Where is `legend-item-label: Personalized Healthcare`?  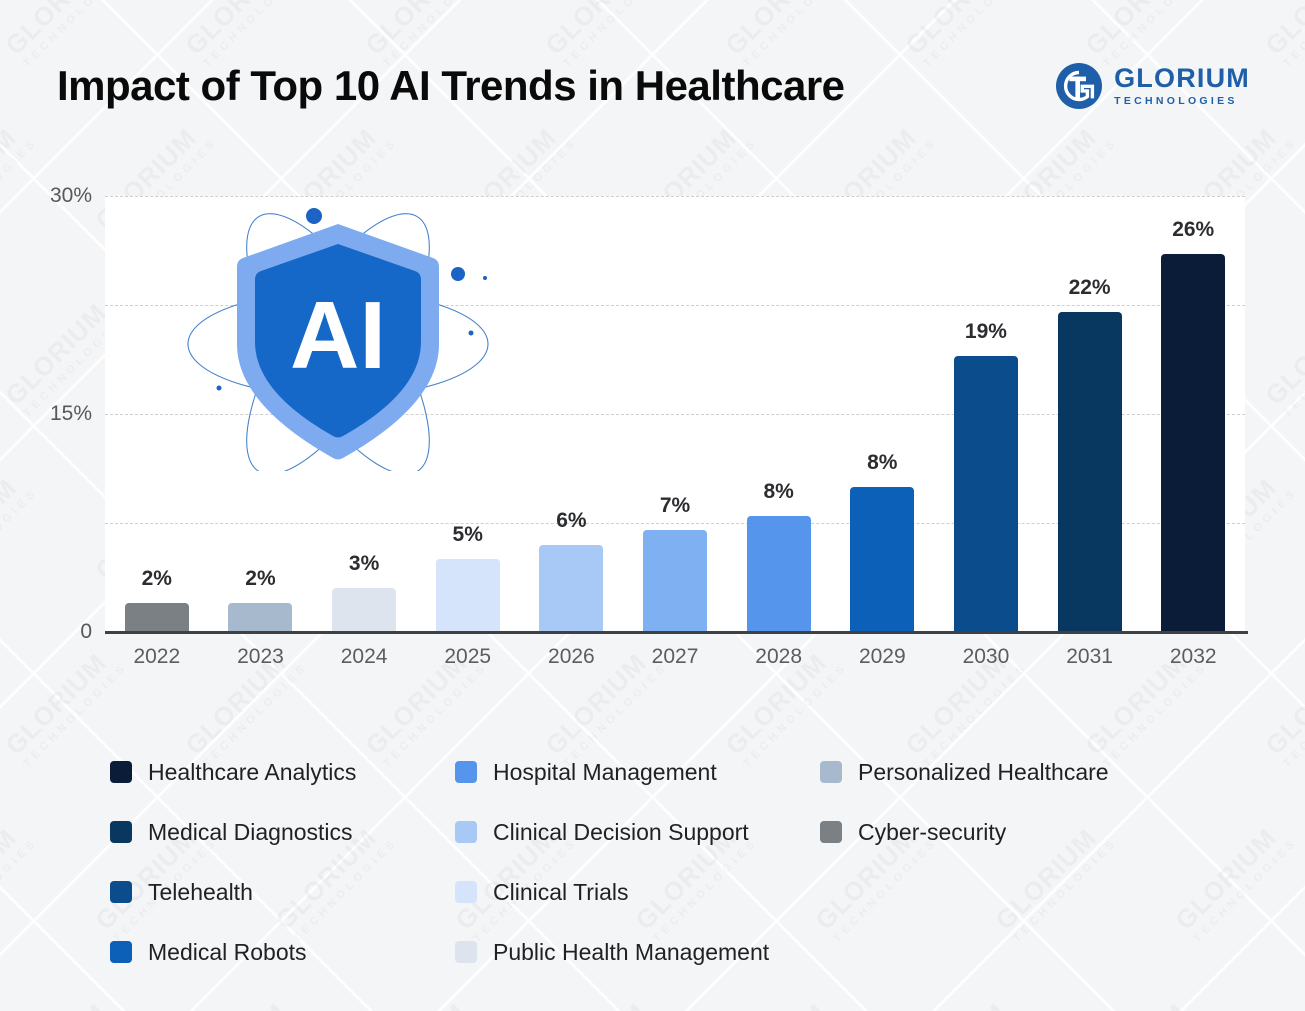
legend-item-label: Personalized Healthcare is located at coordinates (983, 771).